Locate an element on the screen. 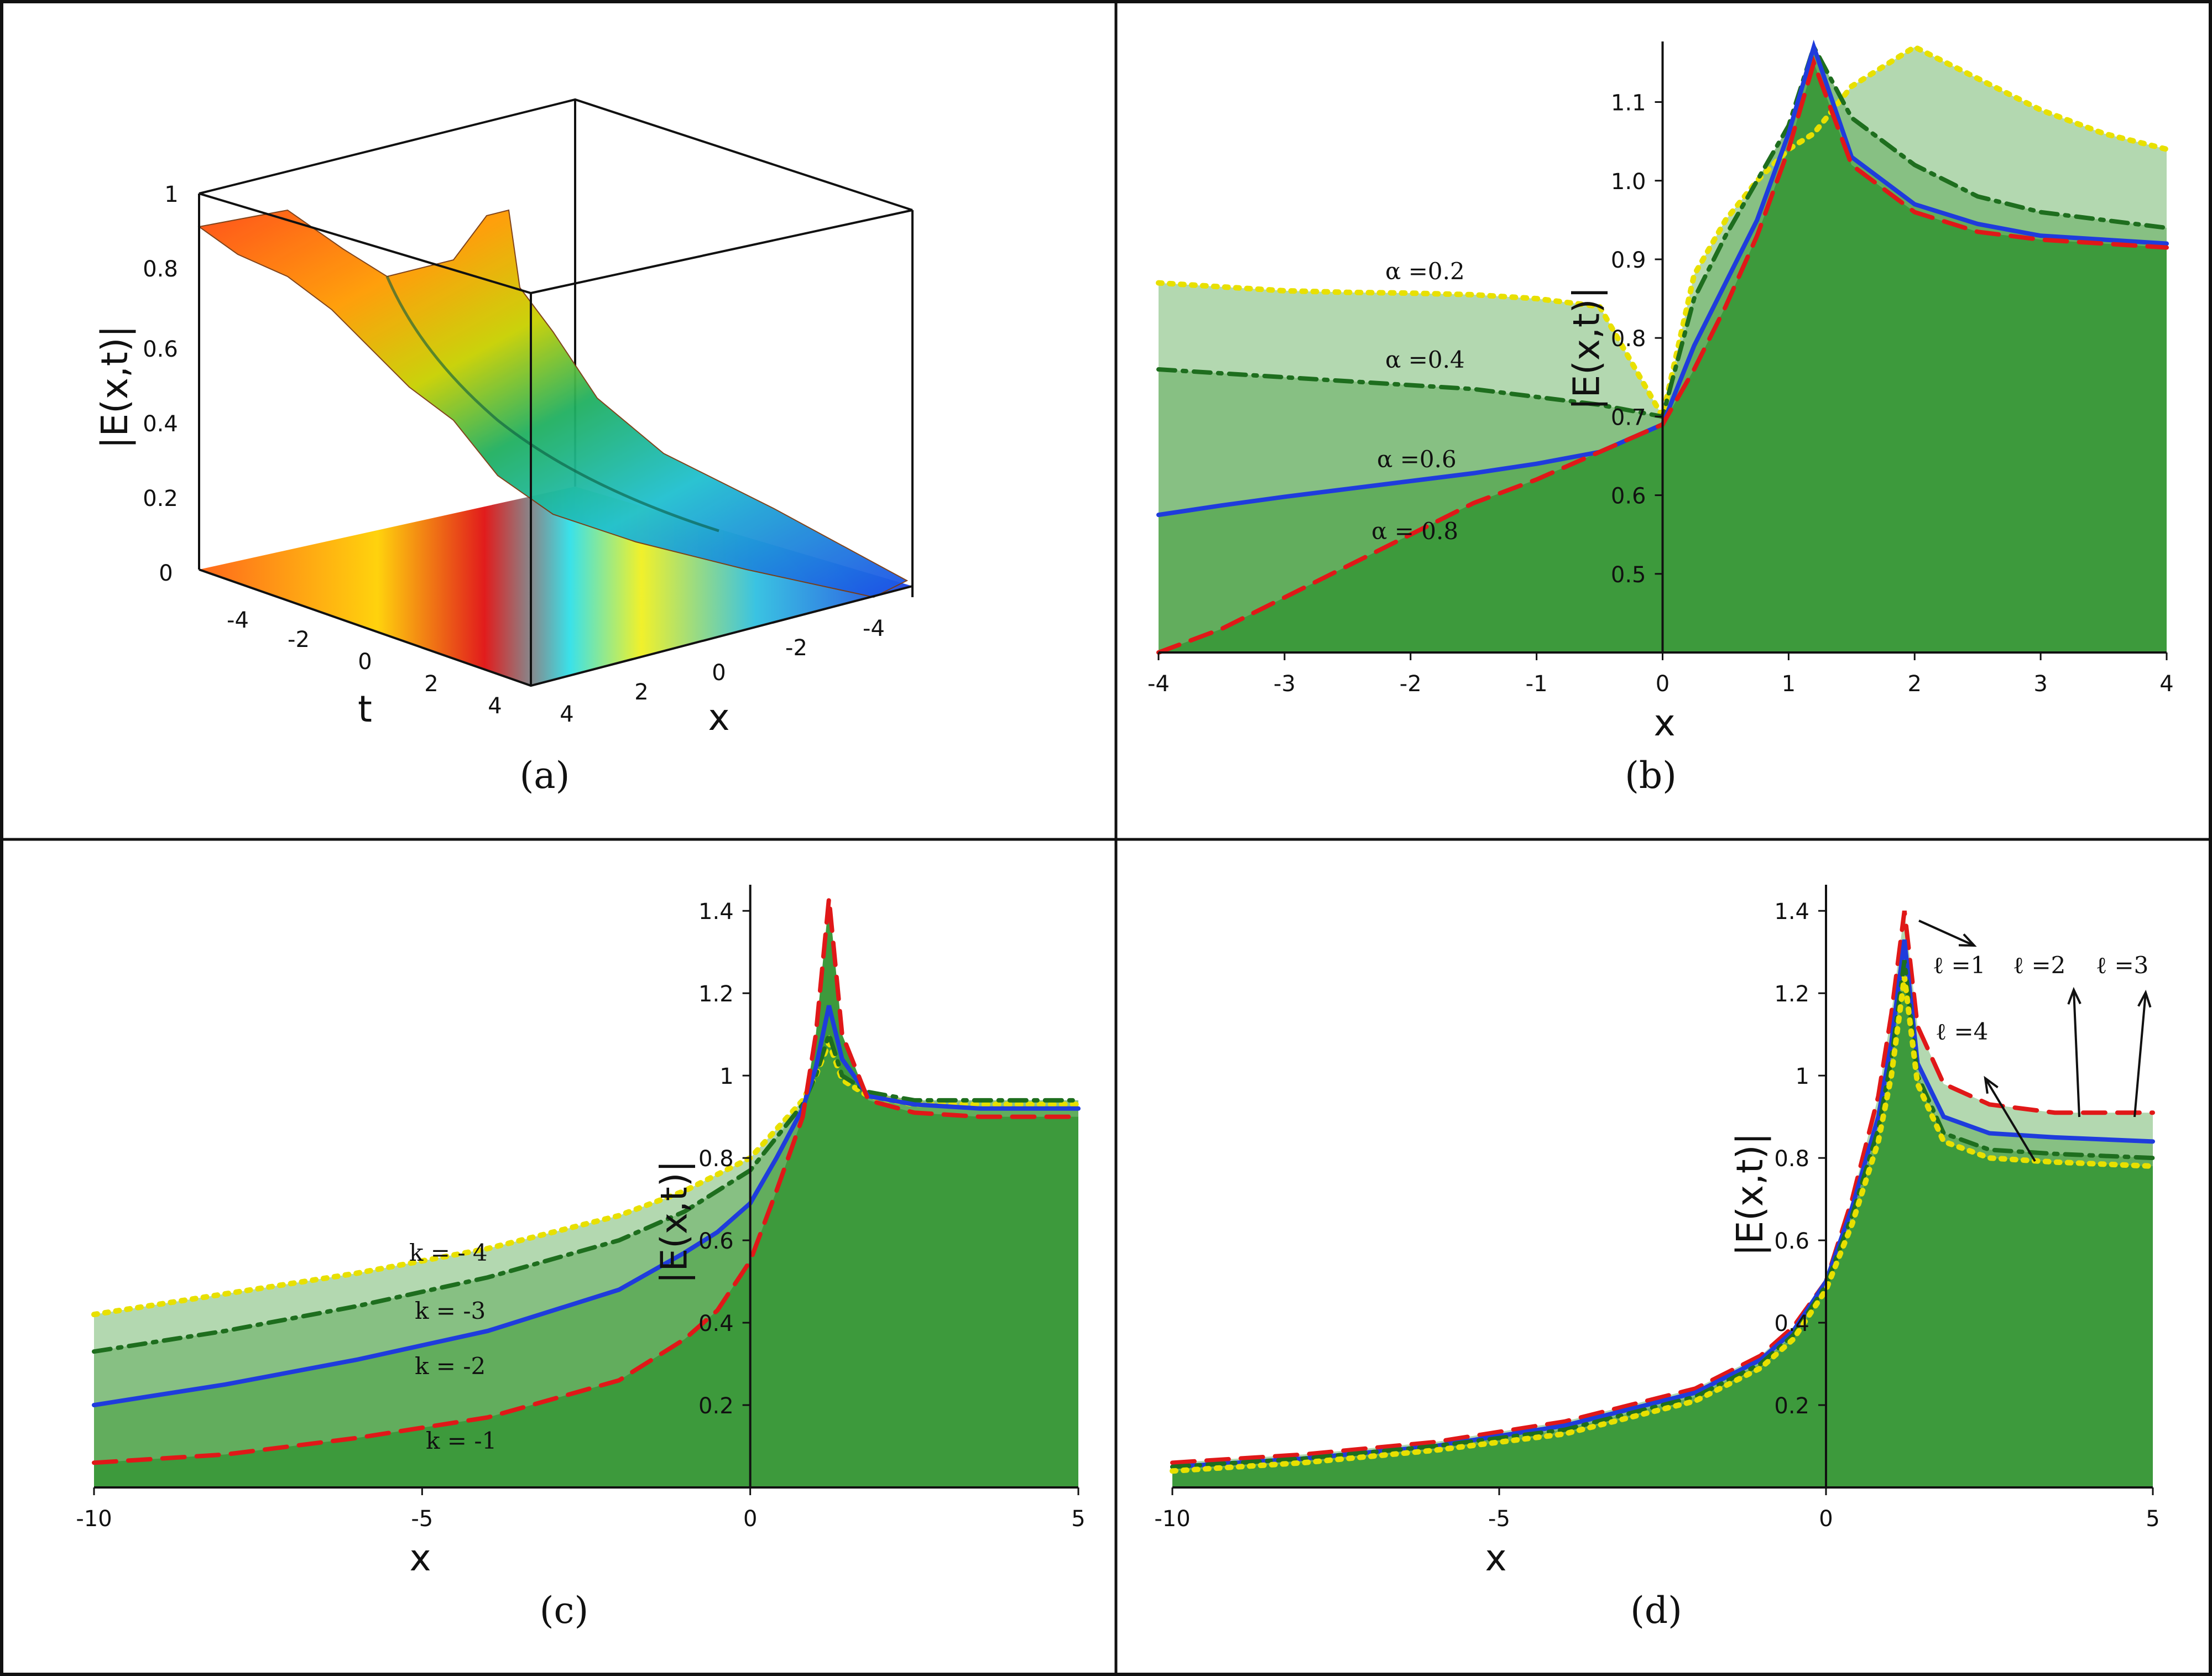  panel-b-xlabel: x is located at coordinates (1664, 723).